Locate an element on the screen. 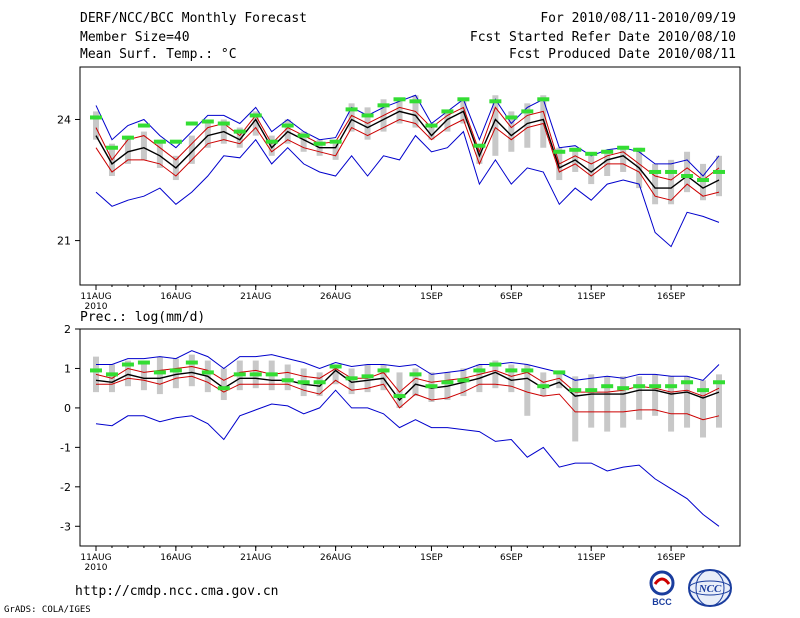 The width and height of the screenshot is (800, 618). bcc-logo: BCC is located at coordinates (662, 588).